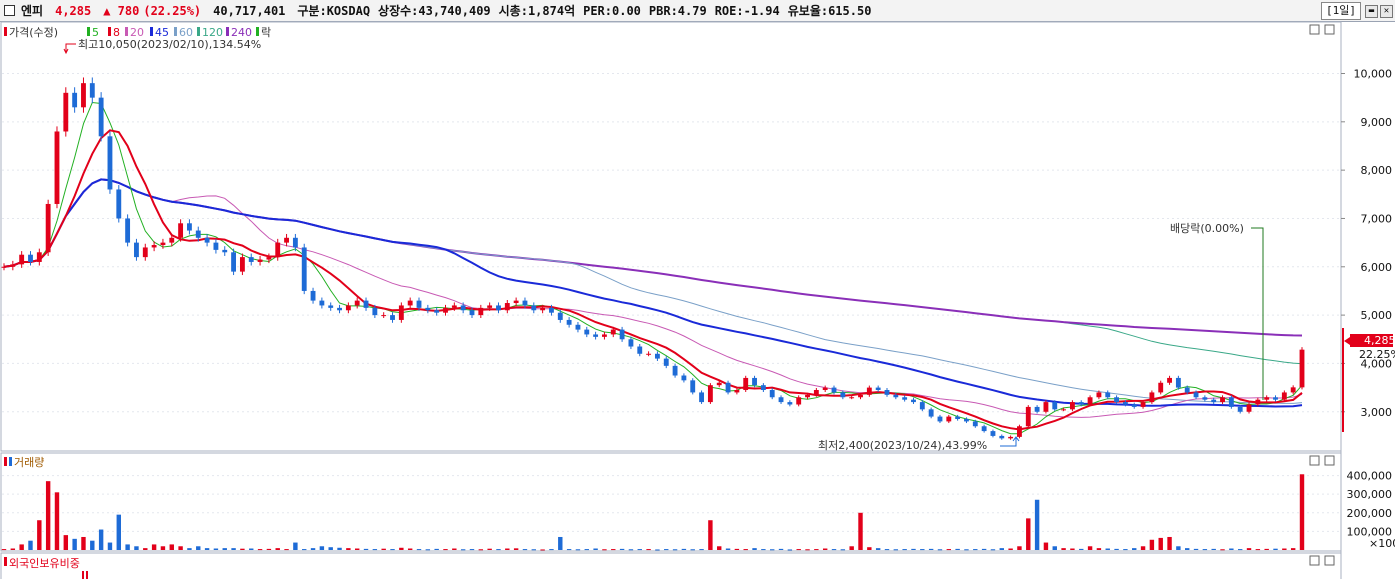  What do you see at coordinates (1371, 11) in the screenshot?
I see `minimize-icon: ▬` at bounding box center [1371, 11].